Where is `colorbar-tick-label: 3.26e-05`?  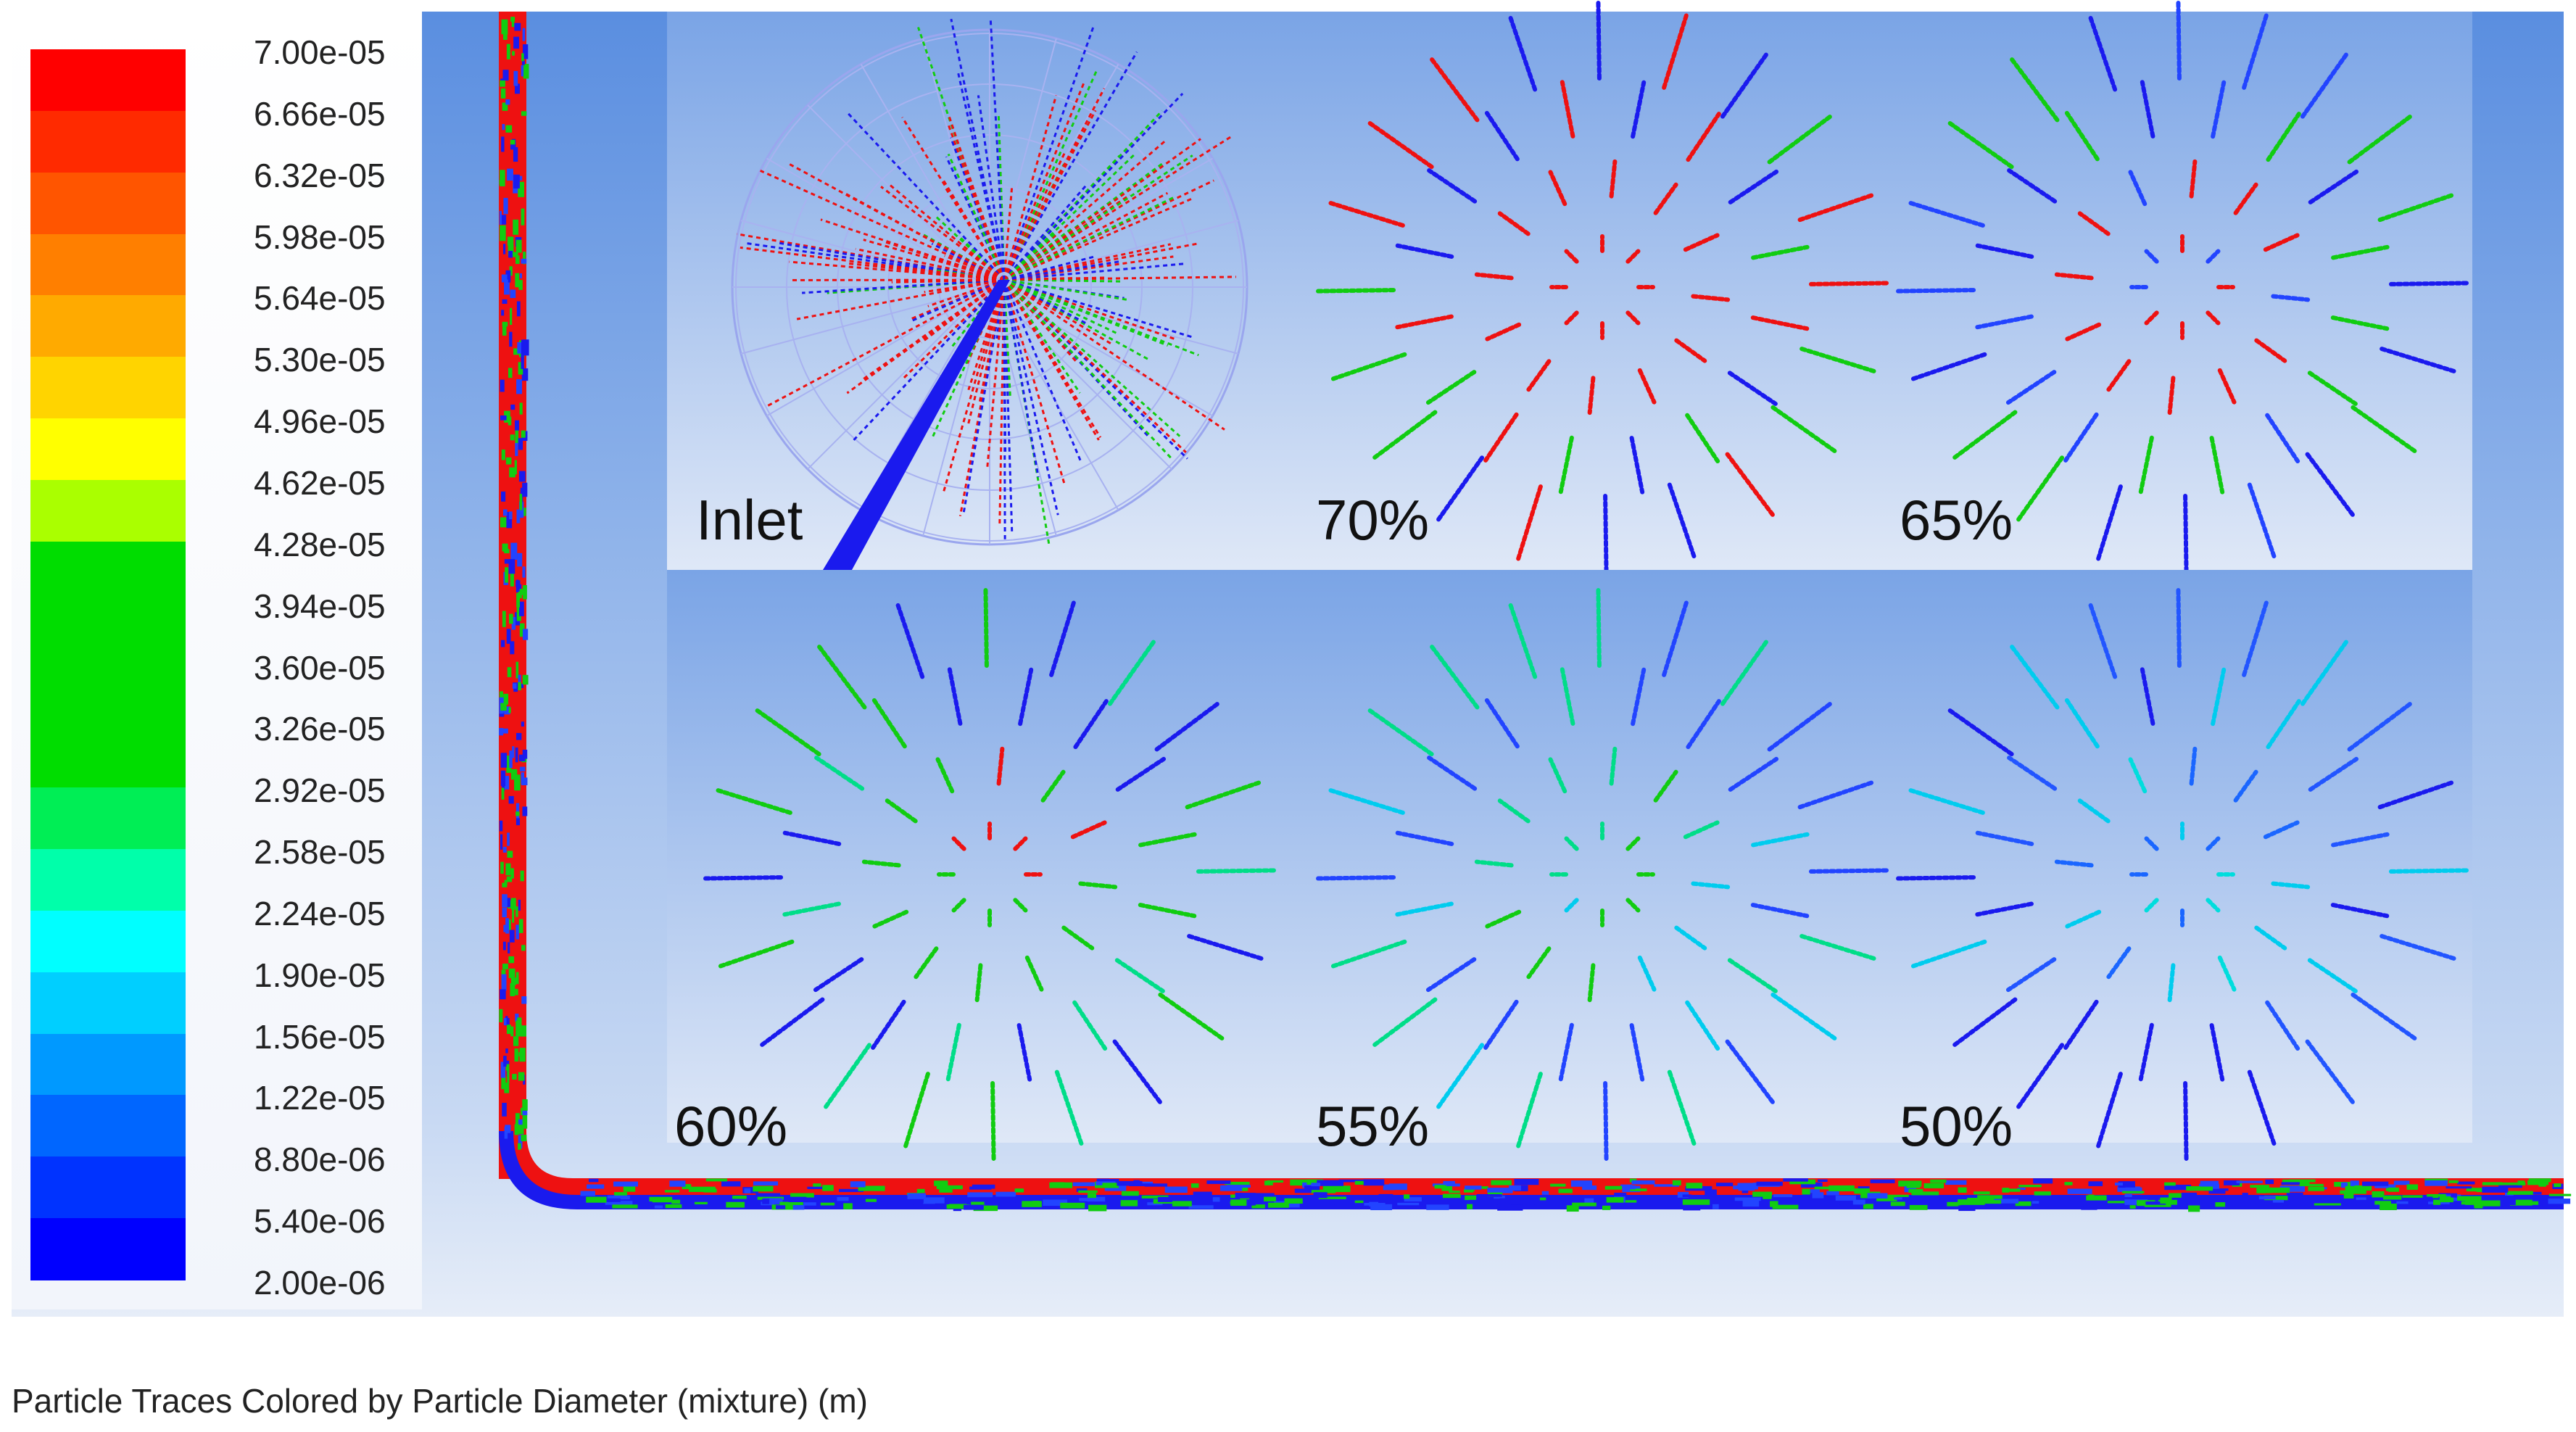 colorbar-tick-label: 3.26e-05 is located at coordinates (320, 729).